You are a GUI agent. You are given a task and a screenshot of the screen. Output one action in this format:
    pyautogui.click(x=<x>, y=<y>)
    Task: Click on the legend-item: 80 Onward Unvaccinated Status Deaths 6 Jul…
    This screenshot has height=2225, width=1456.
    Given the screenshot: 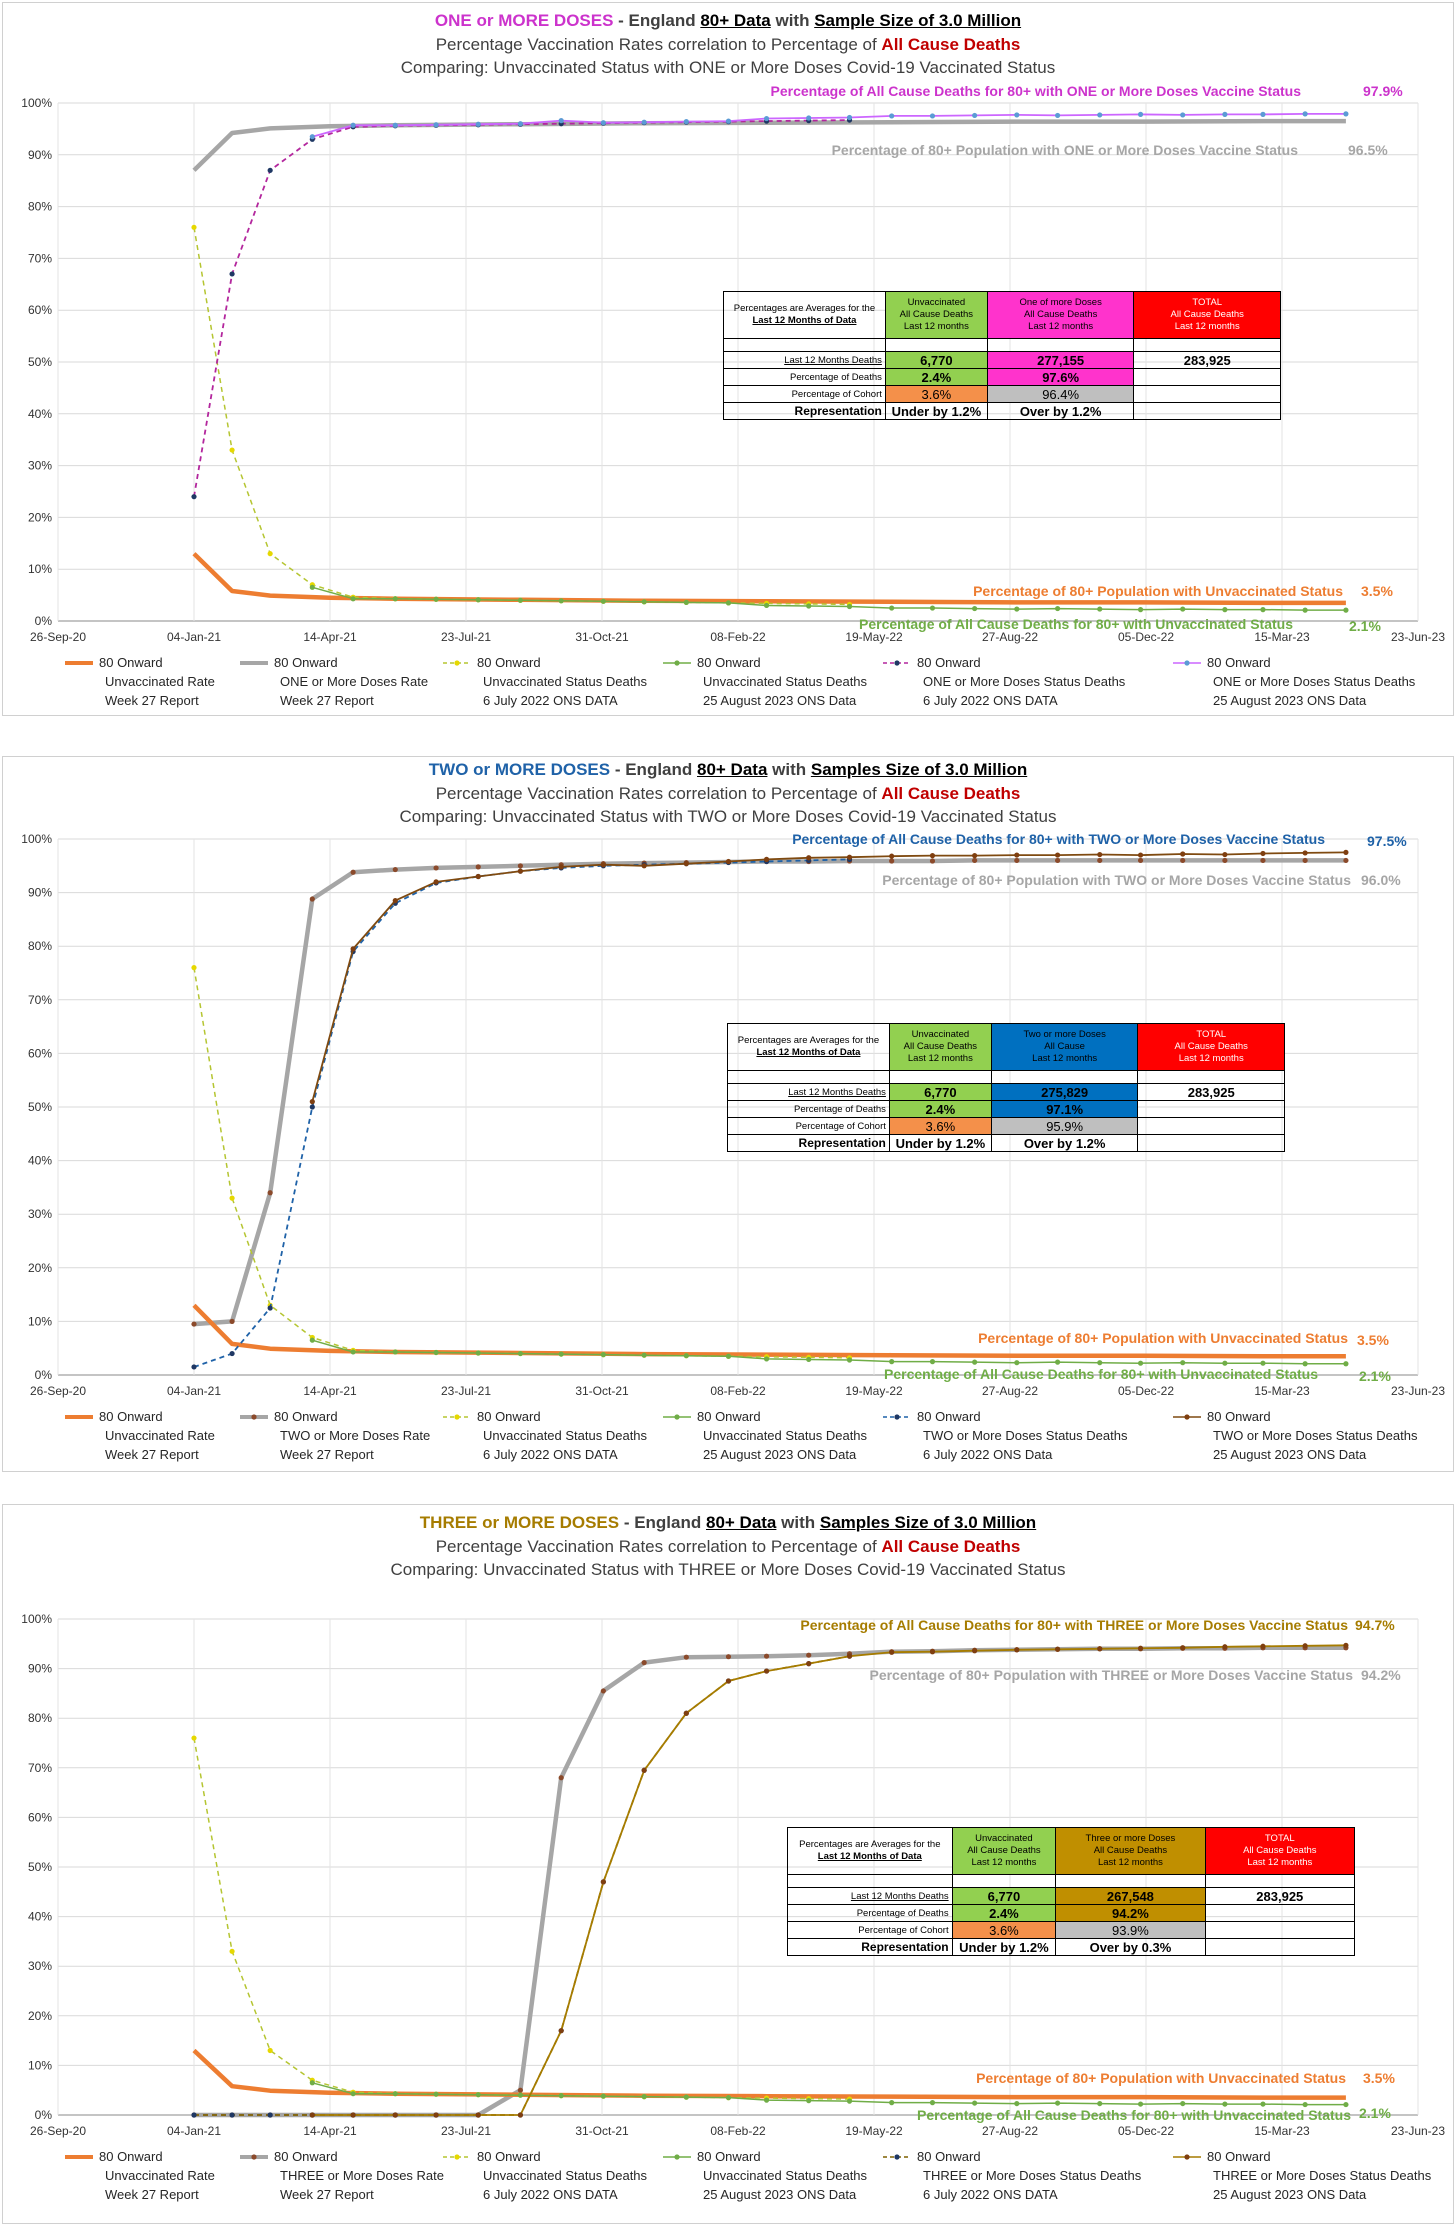 What is the action you would take?
    pyautogui.click(x=545, y=1435)
    